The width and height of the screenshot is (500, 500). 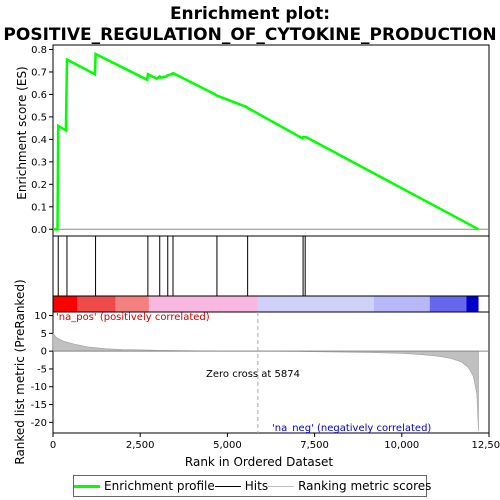 What do you see at coordinates (314, 445) in the screenshot?
I see `x-tick-label: 7,500` at bounding box center [314, 445].